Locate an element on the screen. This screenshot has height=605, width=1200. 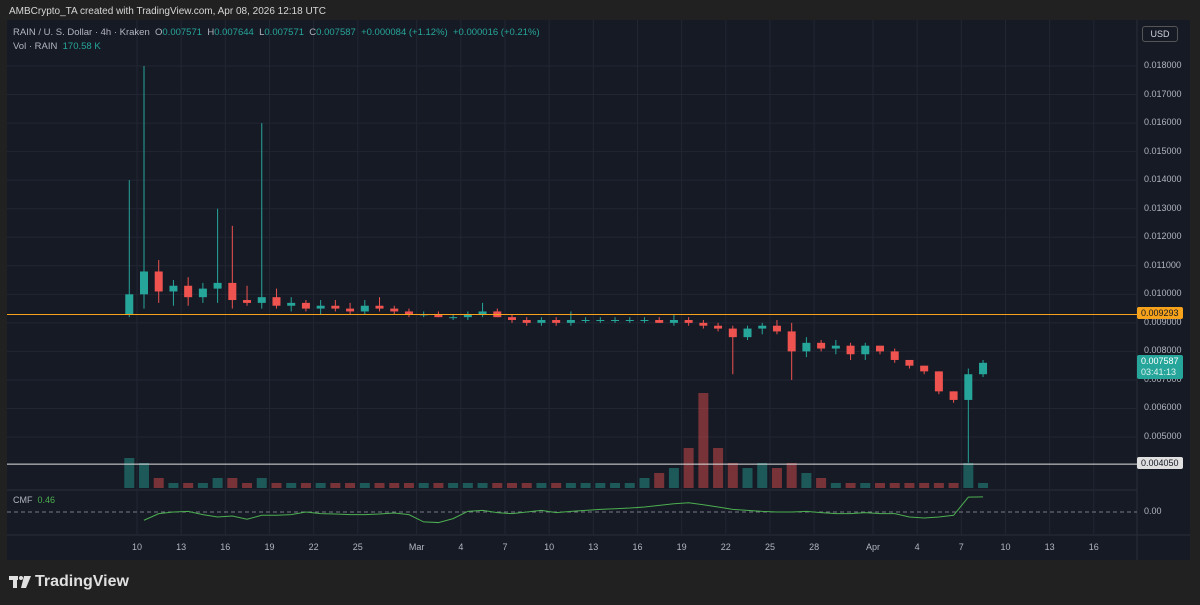
date-tick-label: 28 is located at coordinates (814, 547).